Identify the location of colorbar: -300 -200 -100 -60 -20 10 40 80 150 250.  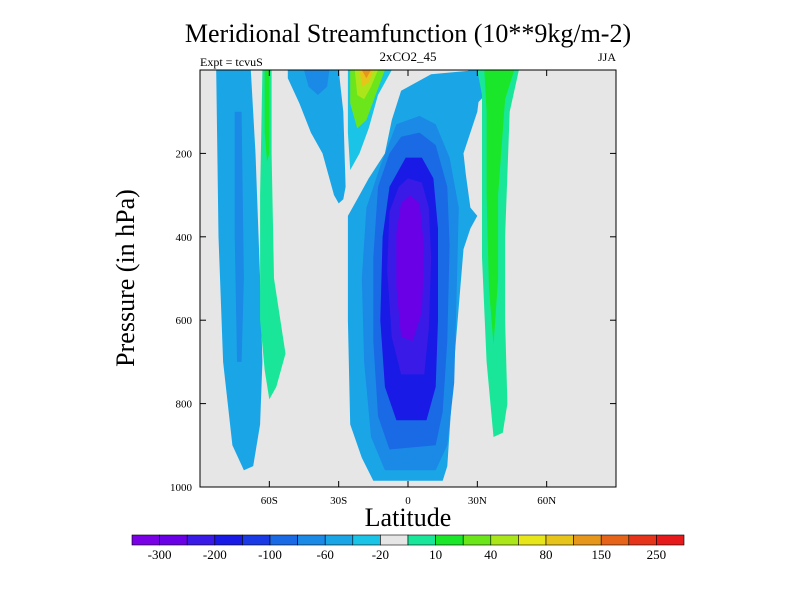
(408, 548).